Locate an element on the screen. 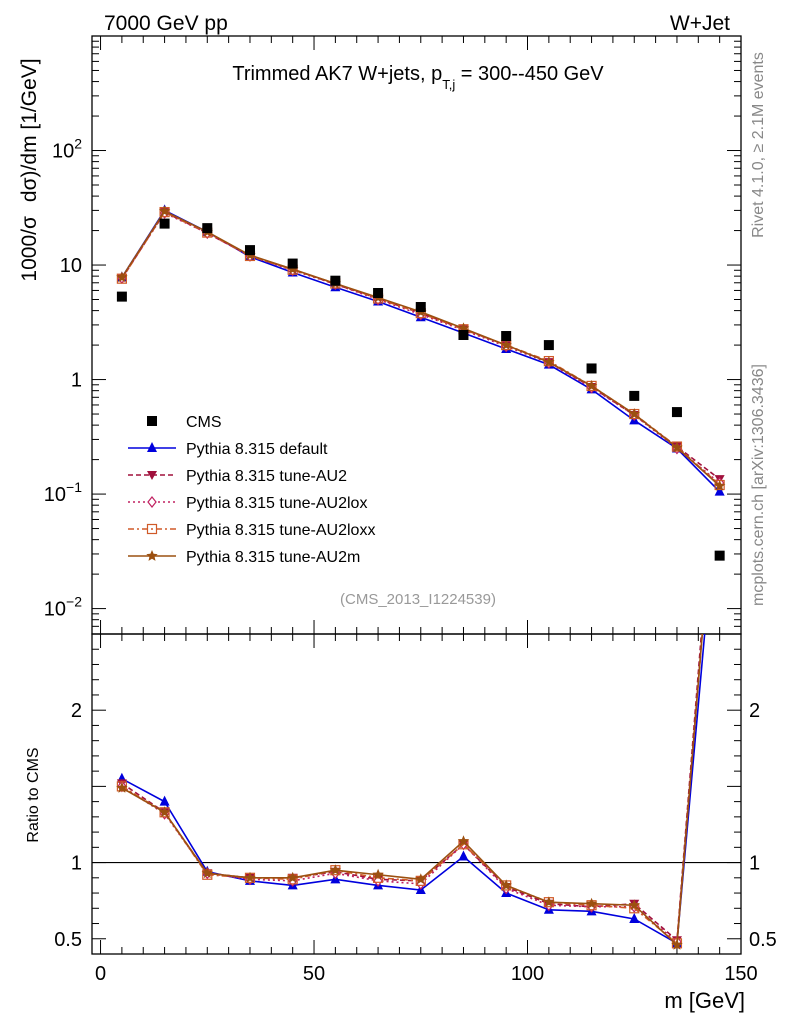 The width and height of the screenshot is (786, 1024). legend-label-pythia-8-315-tune-au2m: Pythia 8.315 tune-AU2m is located at coordinates (273, 557).